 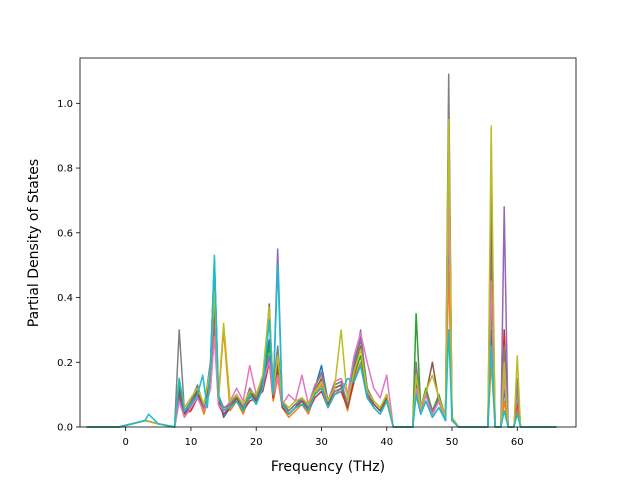 What do you see at coordinates (452, 442) in the screenshot?
I see `x-tick-label: 50` at bounding box center [452, 442].